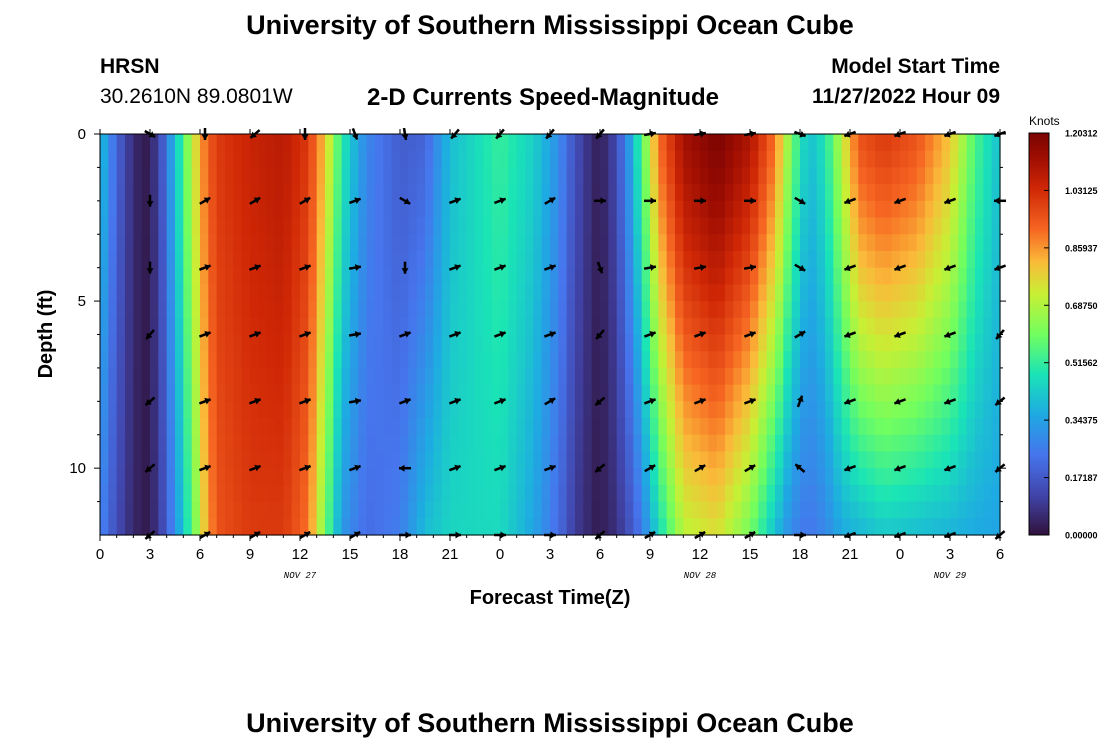 This screenshot has width=1100, height=750. I want to click on y-axis-title: Depth (ft), so click(46, 334).